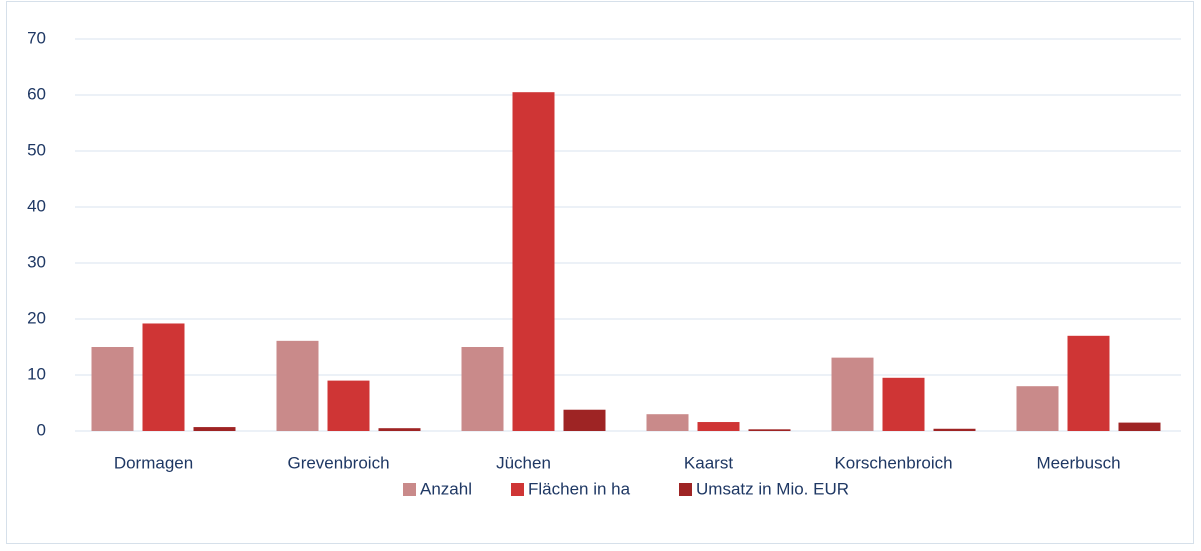  What do you see at coordinates (36, 93) in the screenshot?
I see `y-tick-label: 60` at bounding box center [36, 93].